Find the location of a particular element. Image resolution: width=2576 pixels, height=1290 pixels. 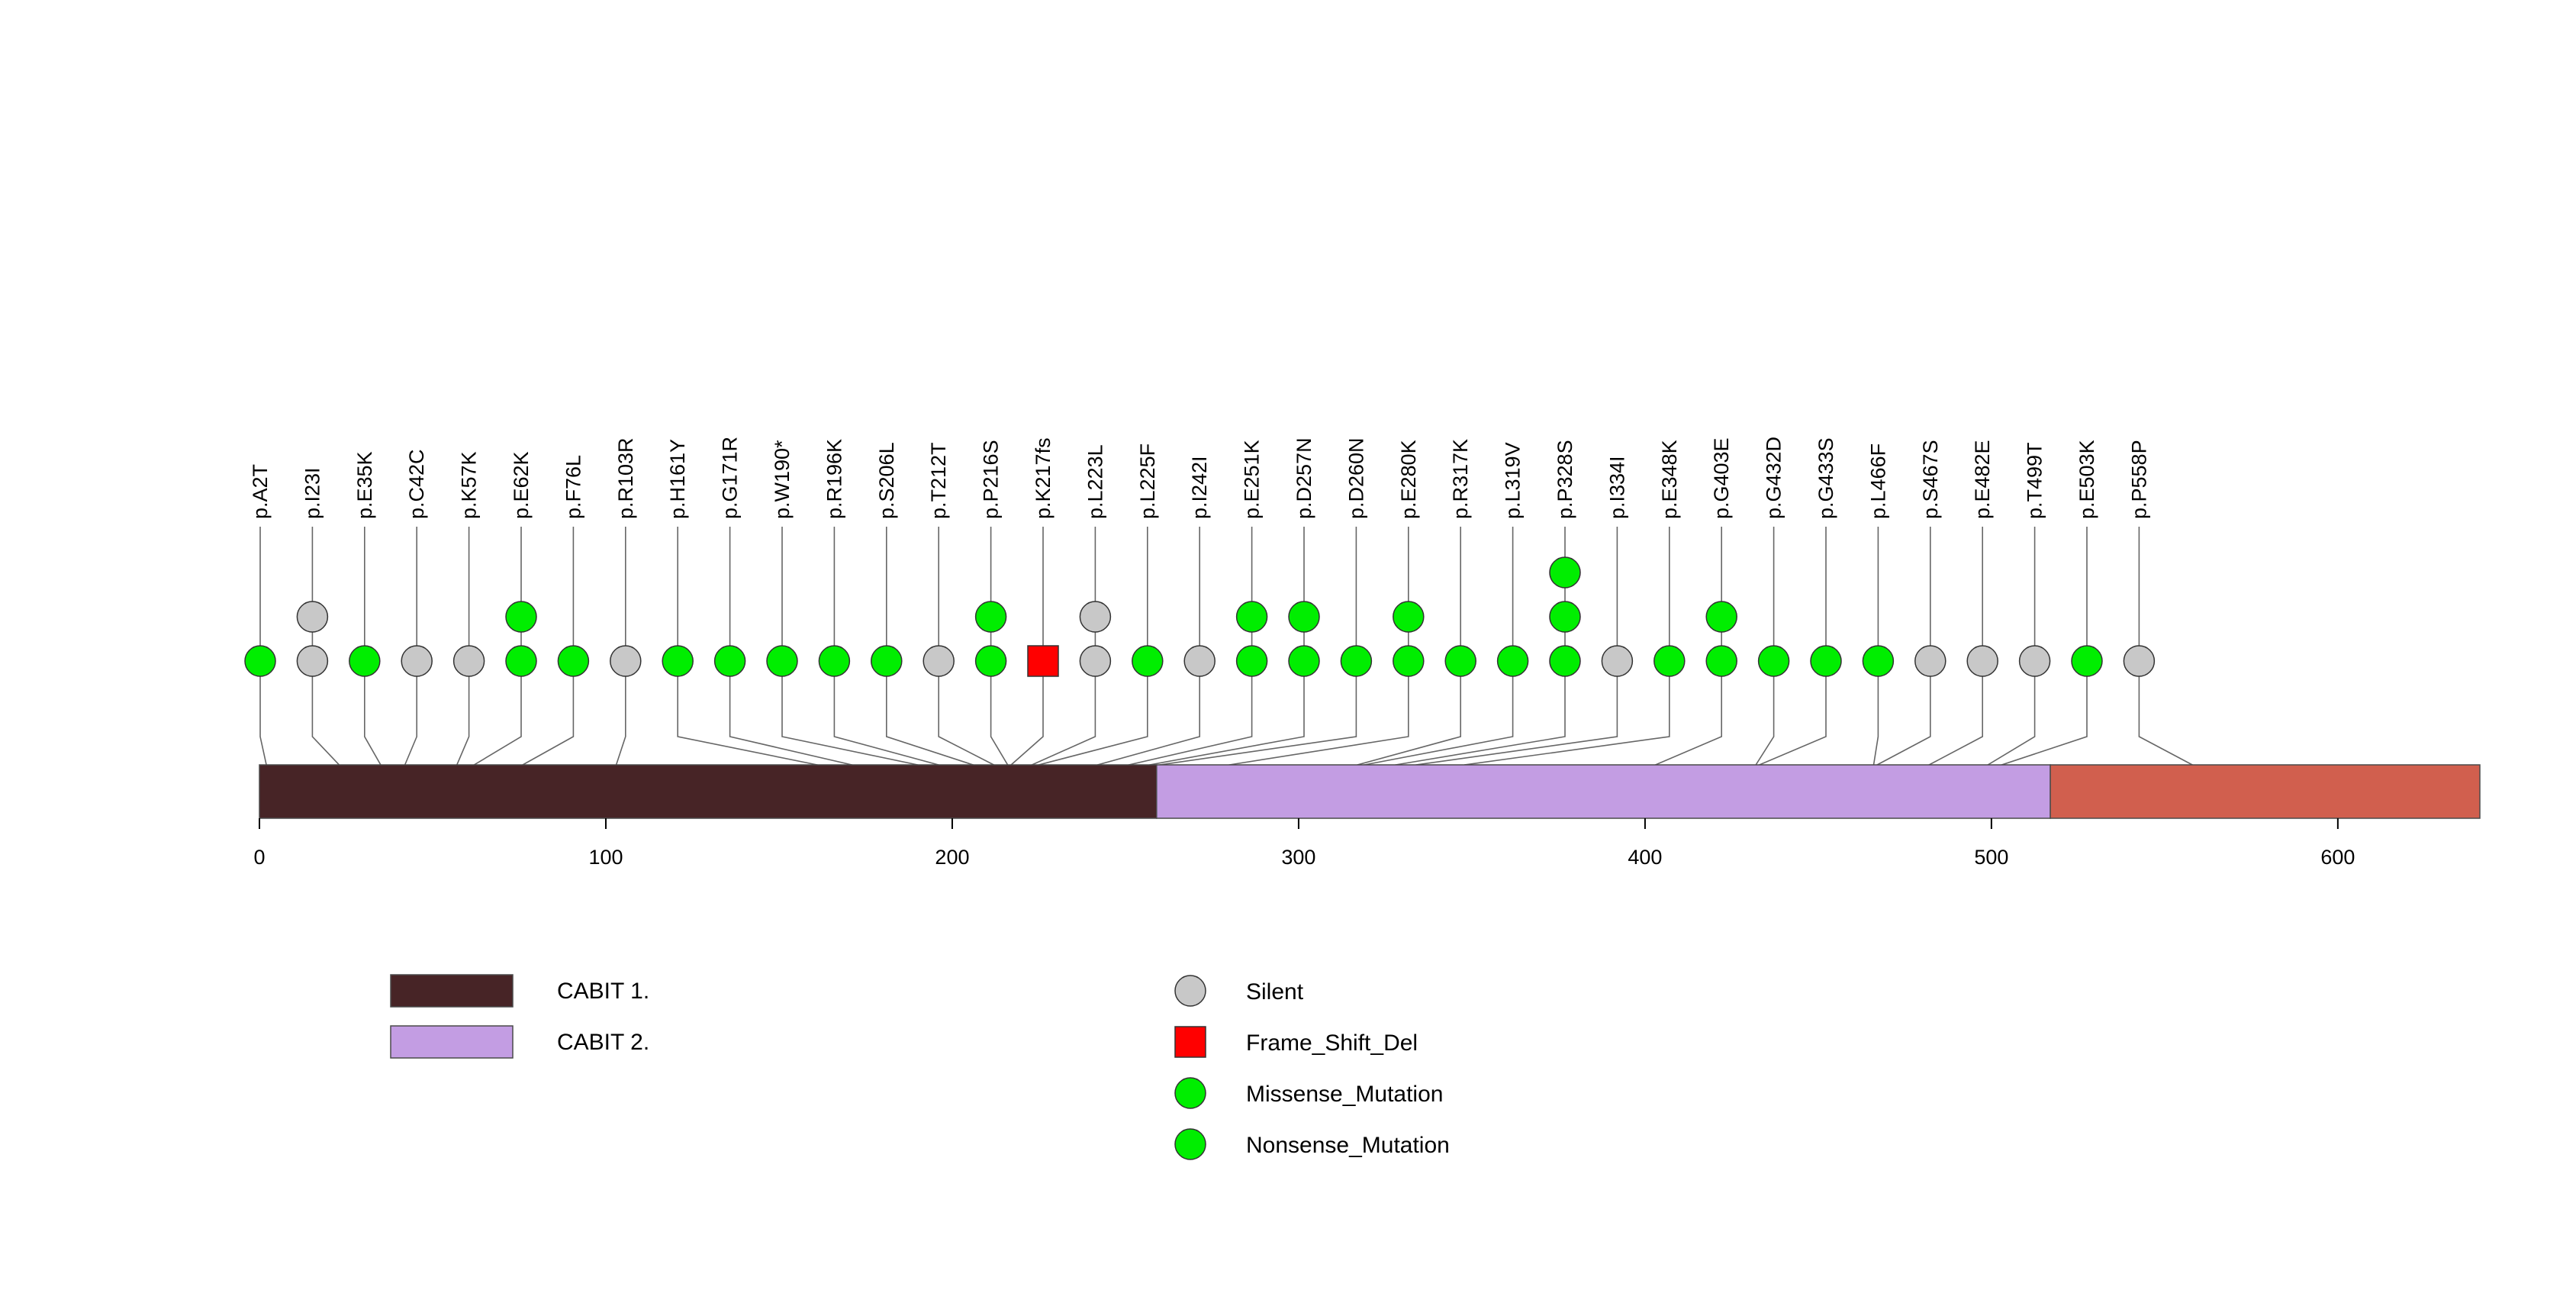

x-tick-label: 100 is located at coordinates (605, 857).